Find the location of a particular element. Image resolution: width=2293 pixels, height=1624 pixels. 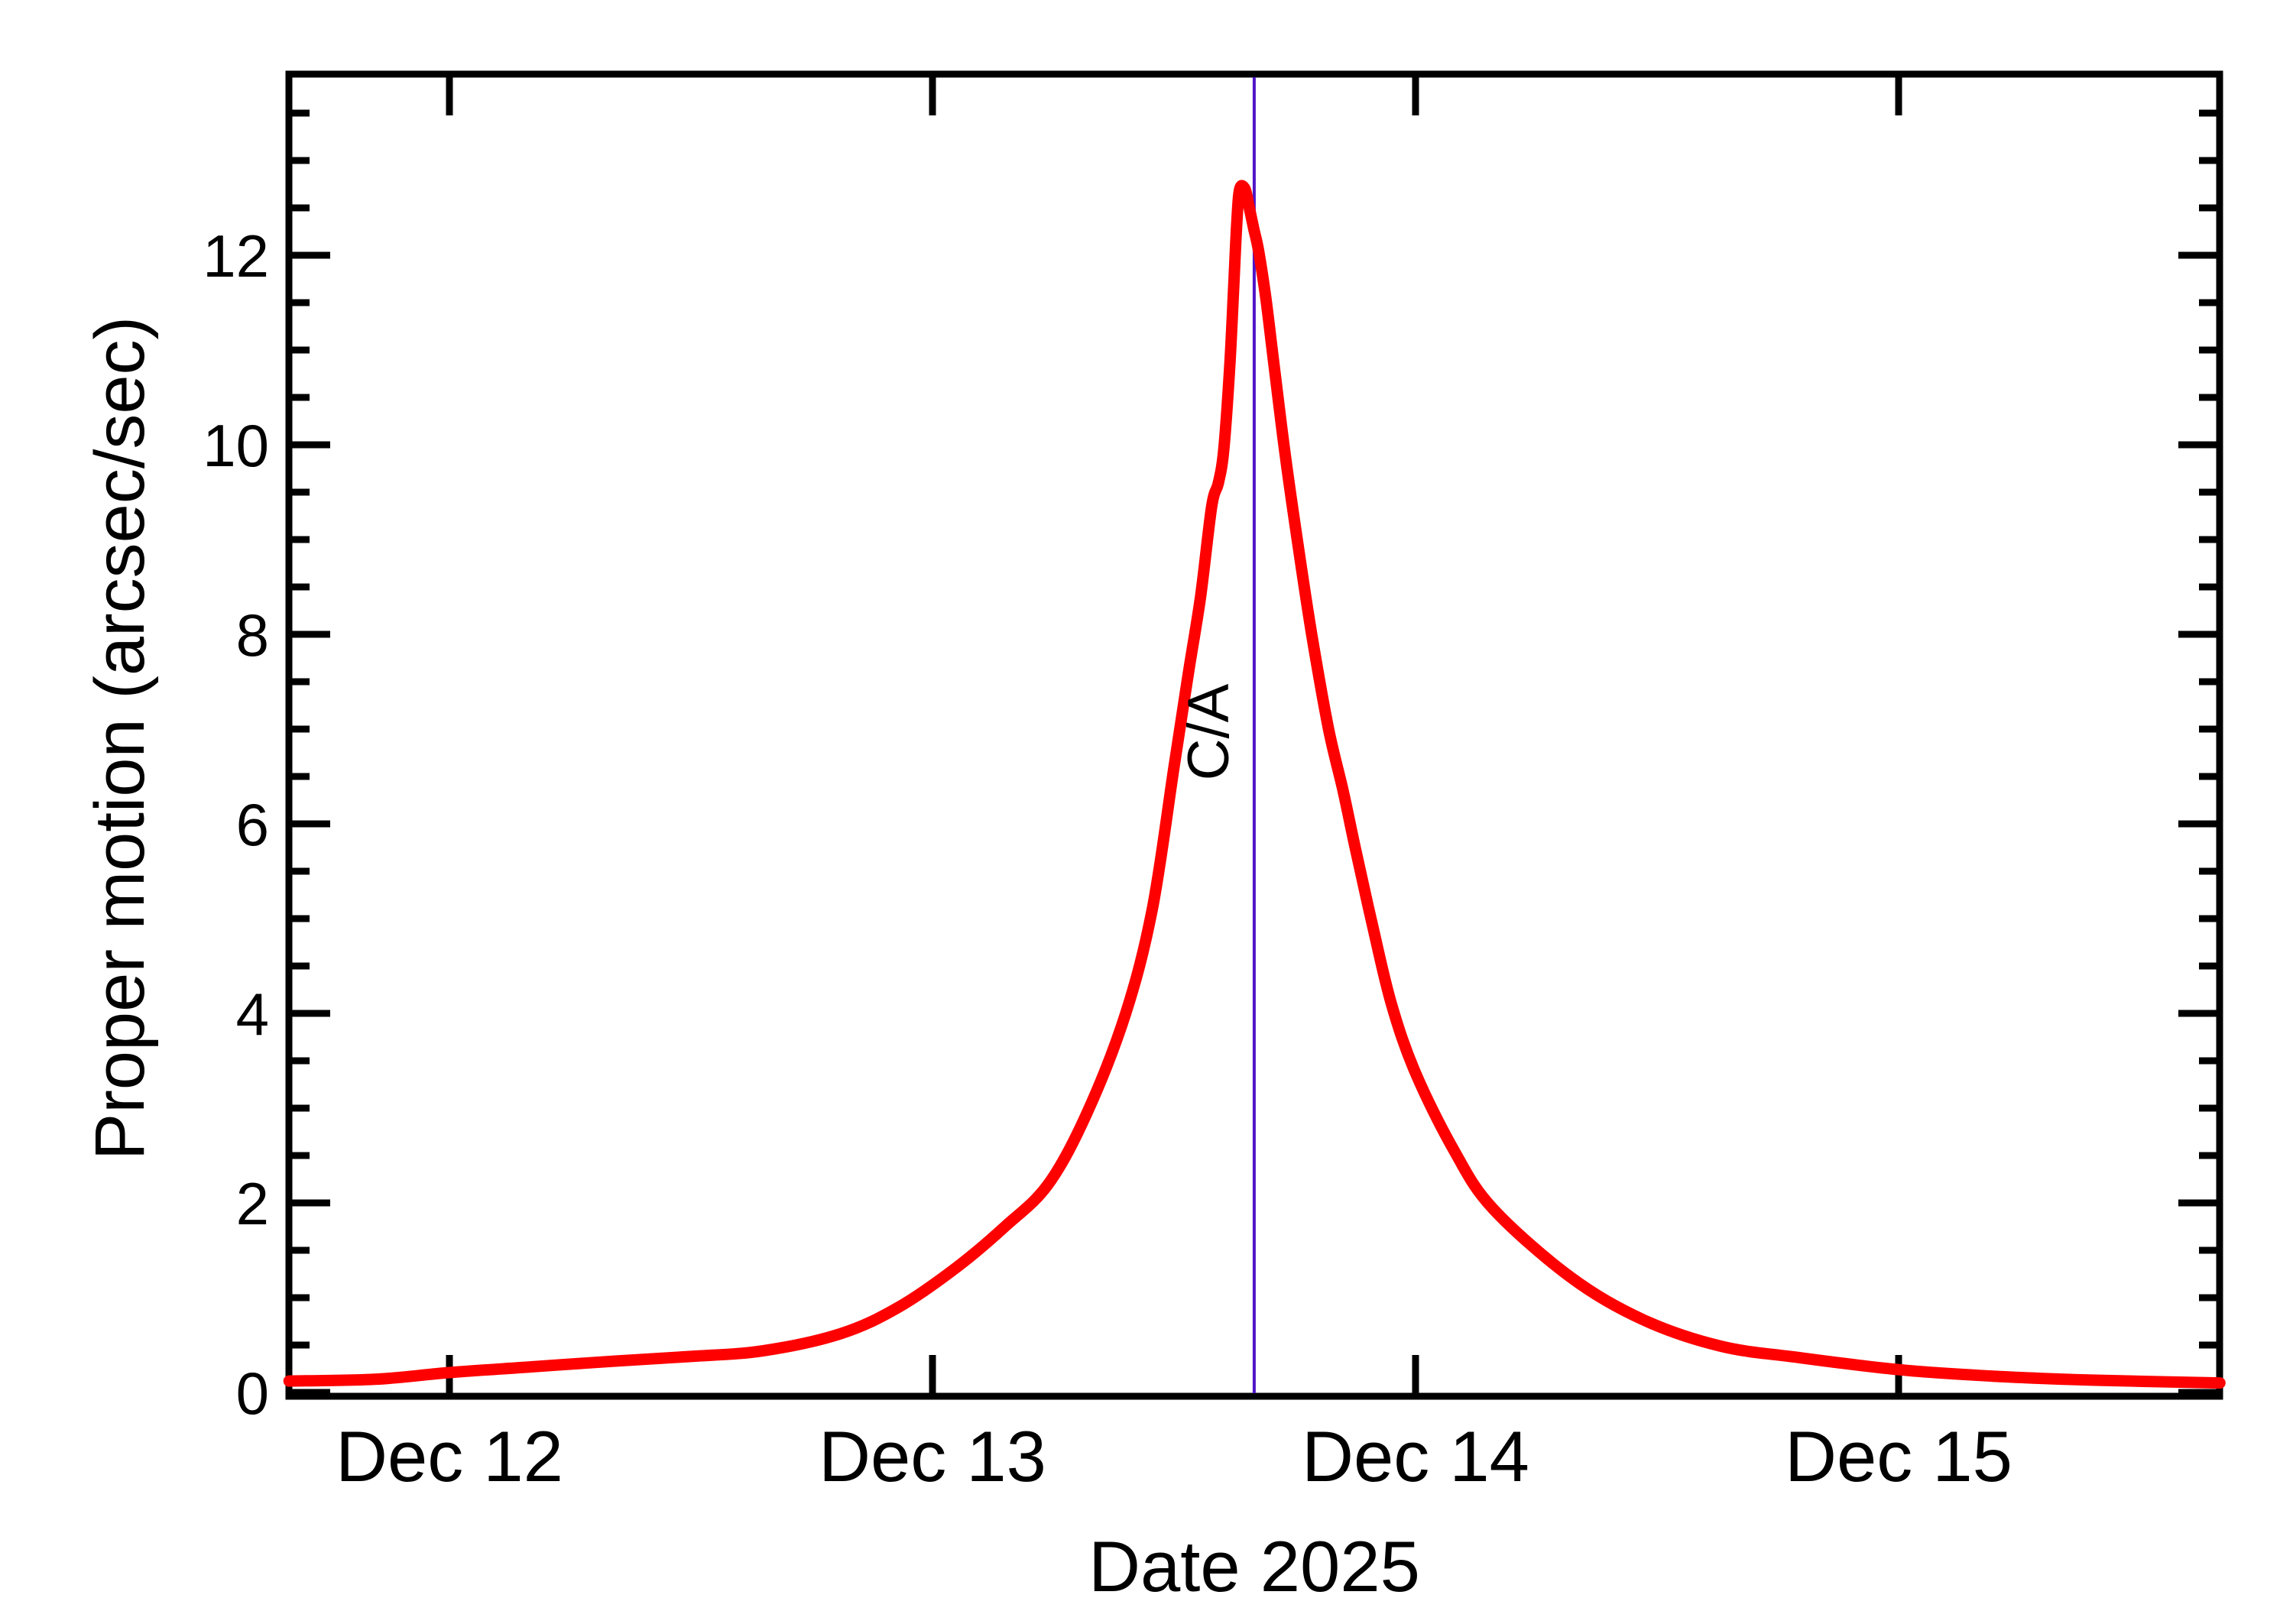

x-tick-labels: Dec 12 Dec 13 Dec 14 Dec 15 is located at coordinates (1174, 1456).